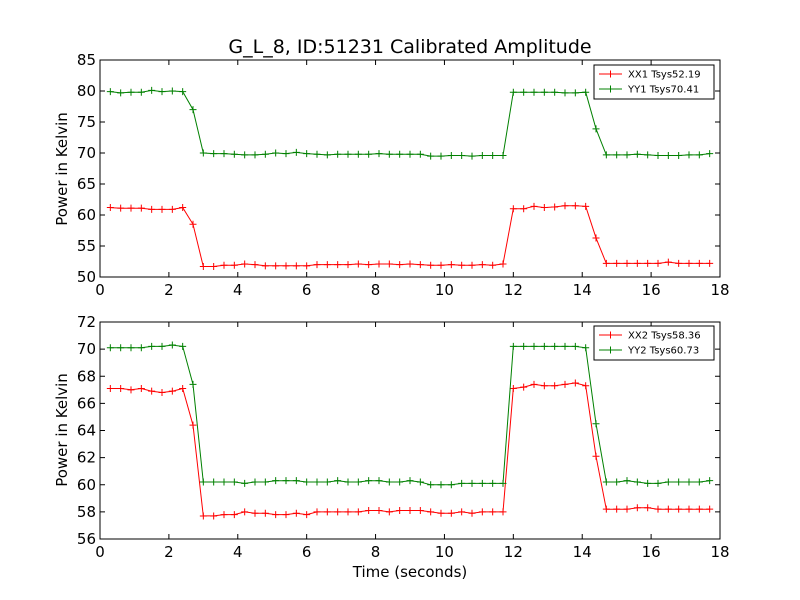 The width and height of the screenshot is (800, 600). Describe the element at coordinates (86, 322) in the screenshot. I see `y-tick-label: 72` at that location.